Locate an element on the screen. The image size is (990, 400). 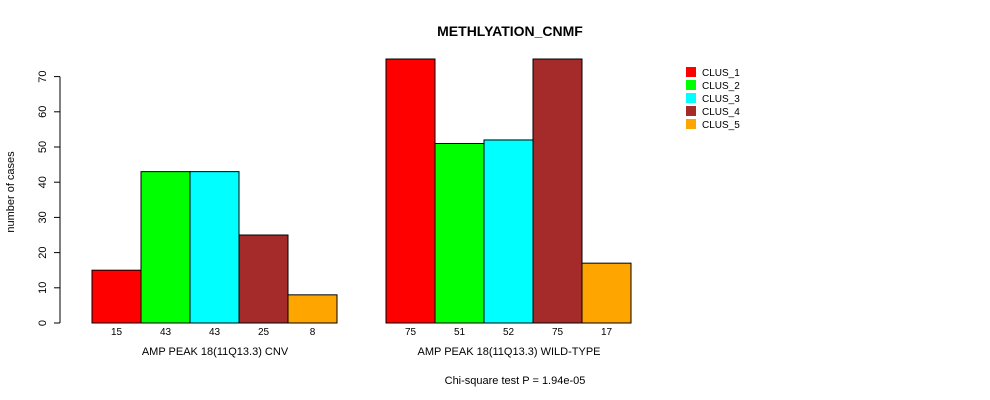
y-tick-label: 10 is located at coordinates (43, 288).